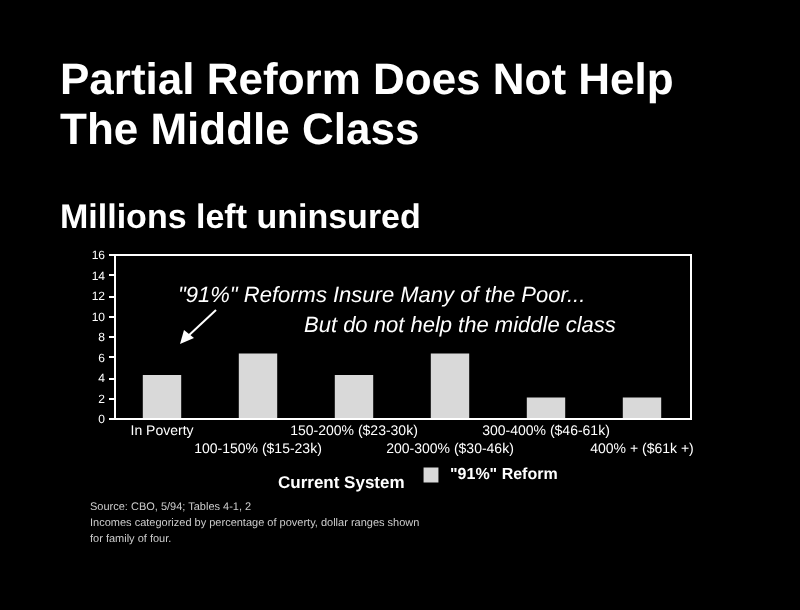 Image resolution: width=800 pixels, height=610 pixels. Describe the element at coordinates (460, 326) in the screenshot. I see `annotation: But do not help the middle class` at that location.